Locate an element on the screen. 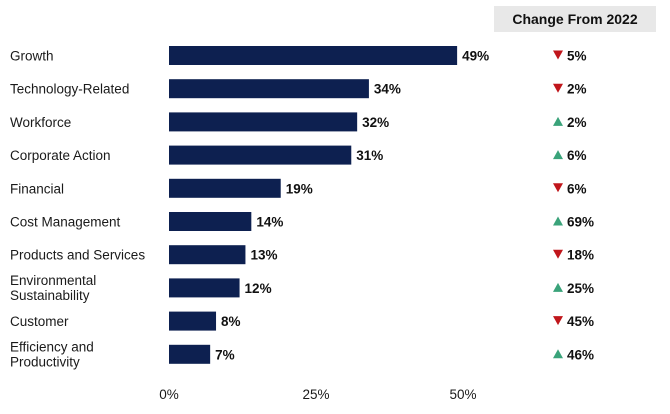 This screenshot has width=670, height=414. bar-value-label: 7% is located at coordinates (225, 354).